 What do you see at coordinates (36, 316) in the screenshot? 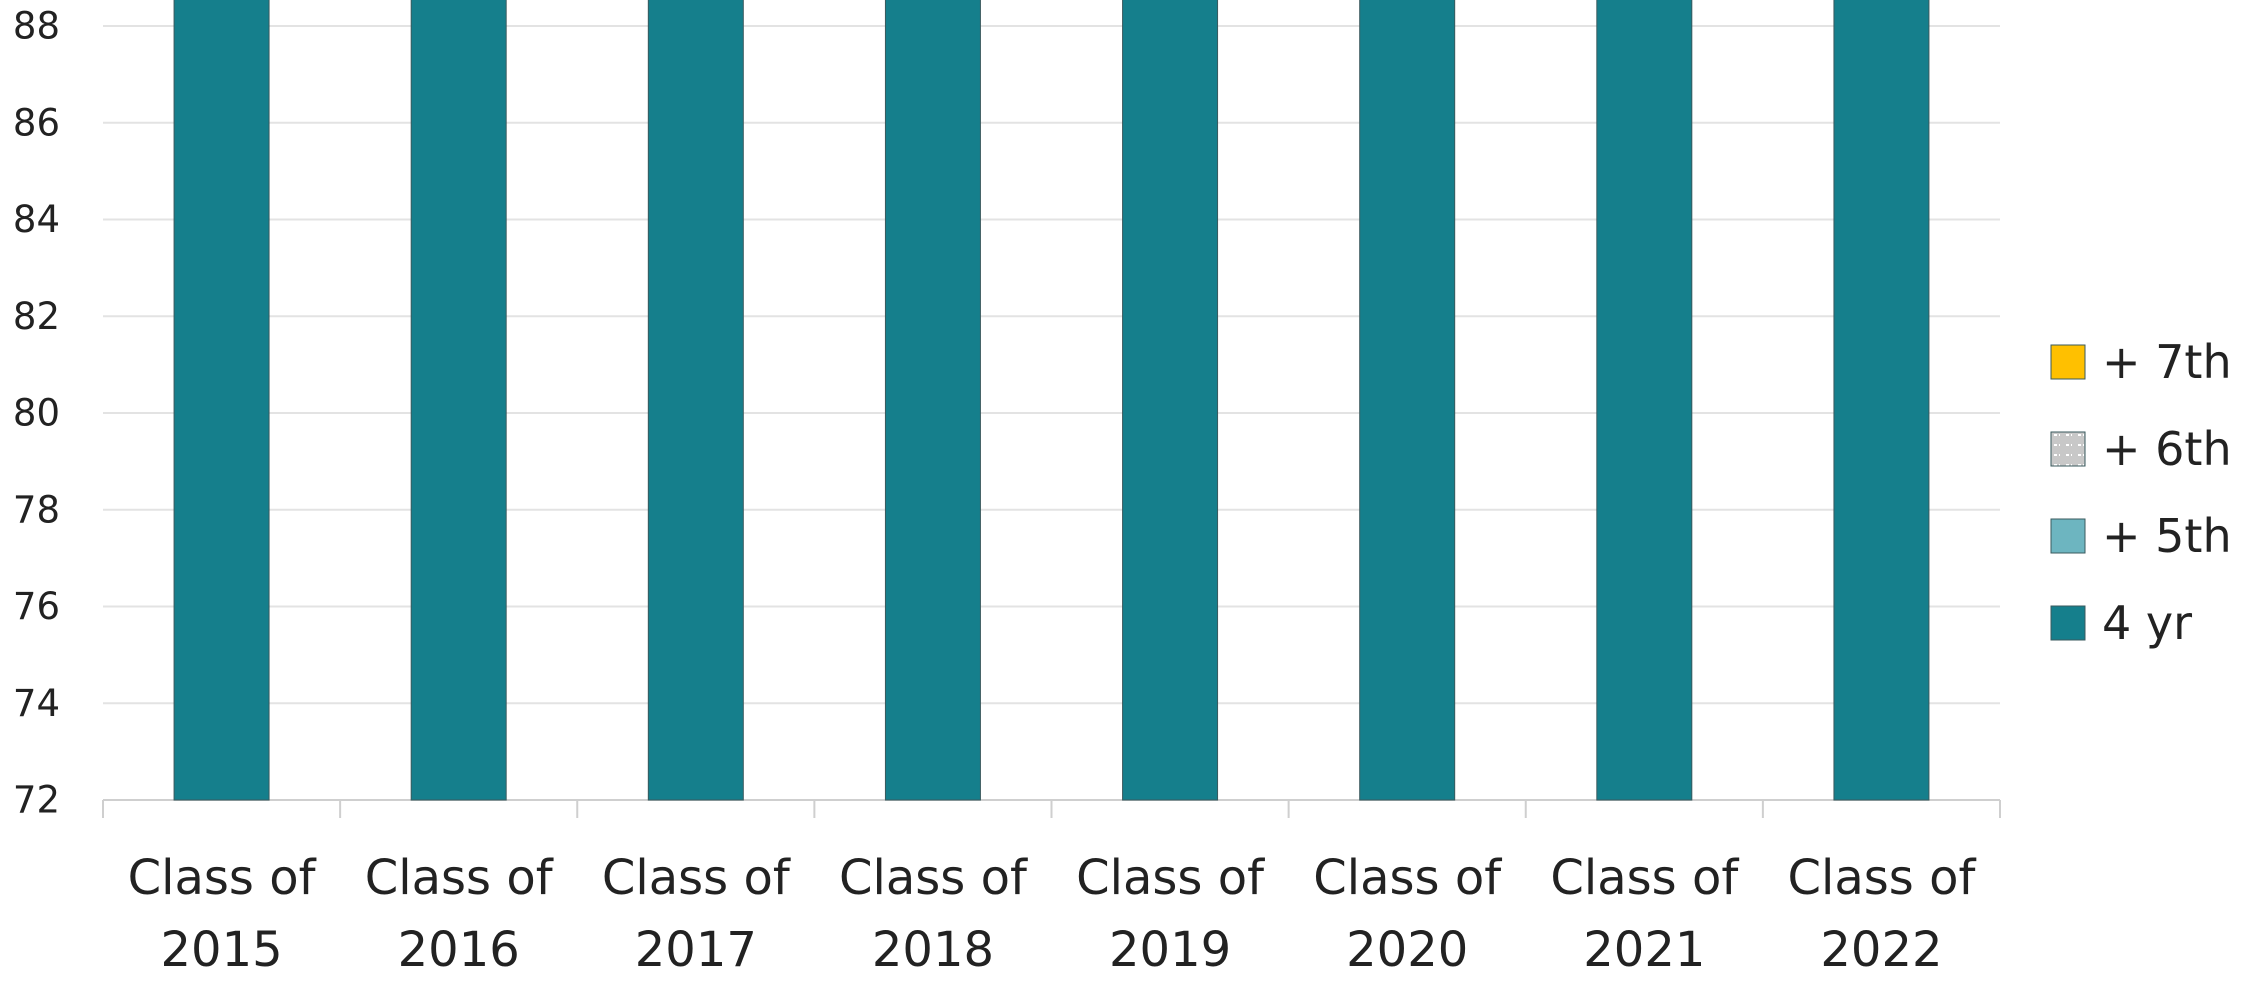
I see `y-tick-label: 82` at bounding box center [36, 316].